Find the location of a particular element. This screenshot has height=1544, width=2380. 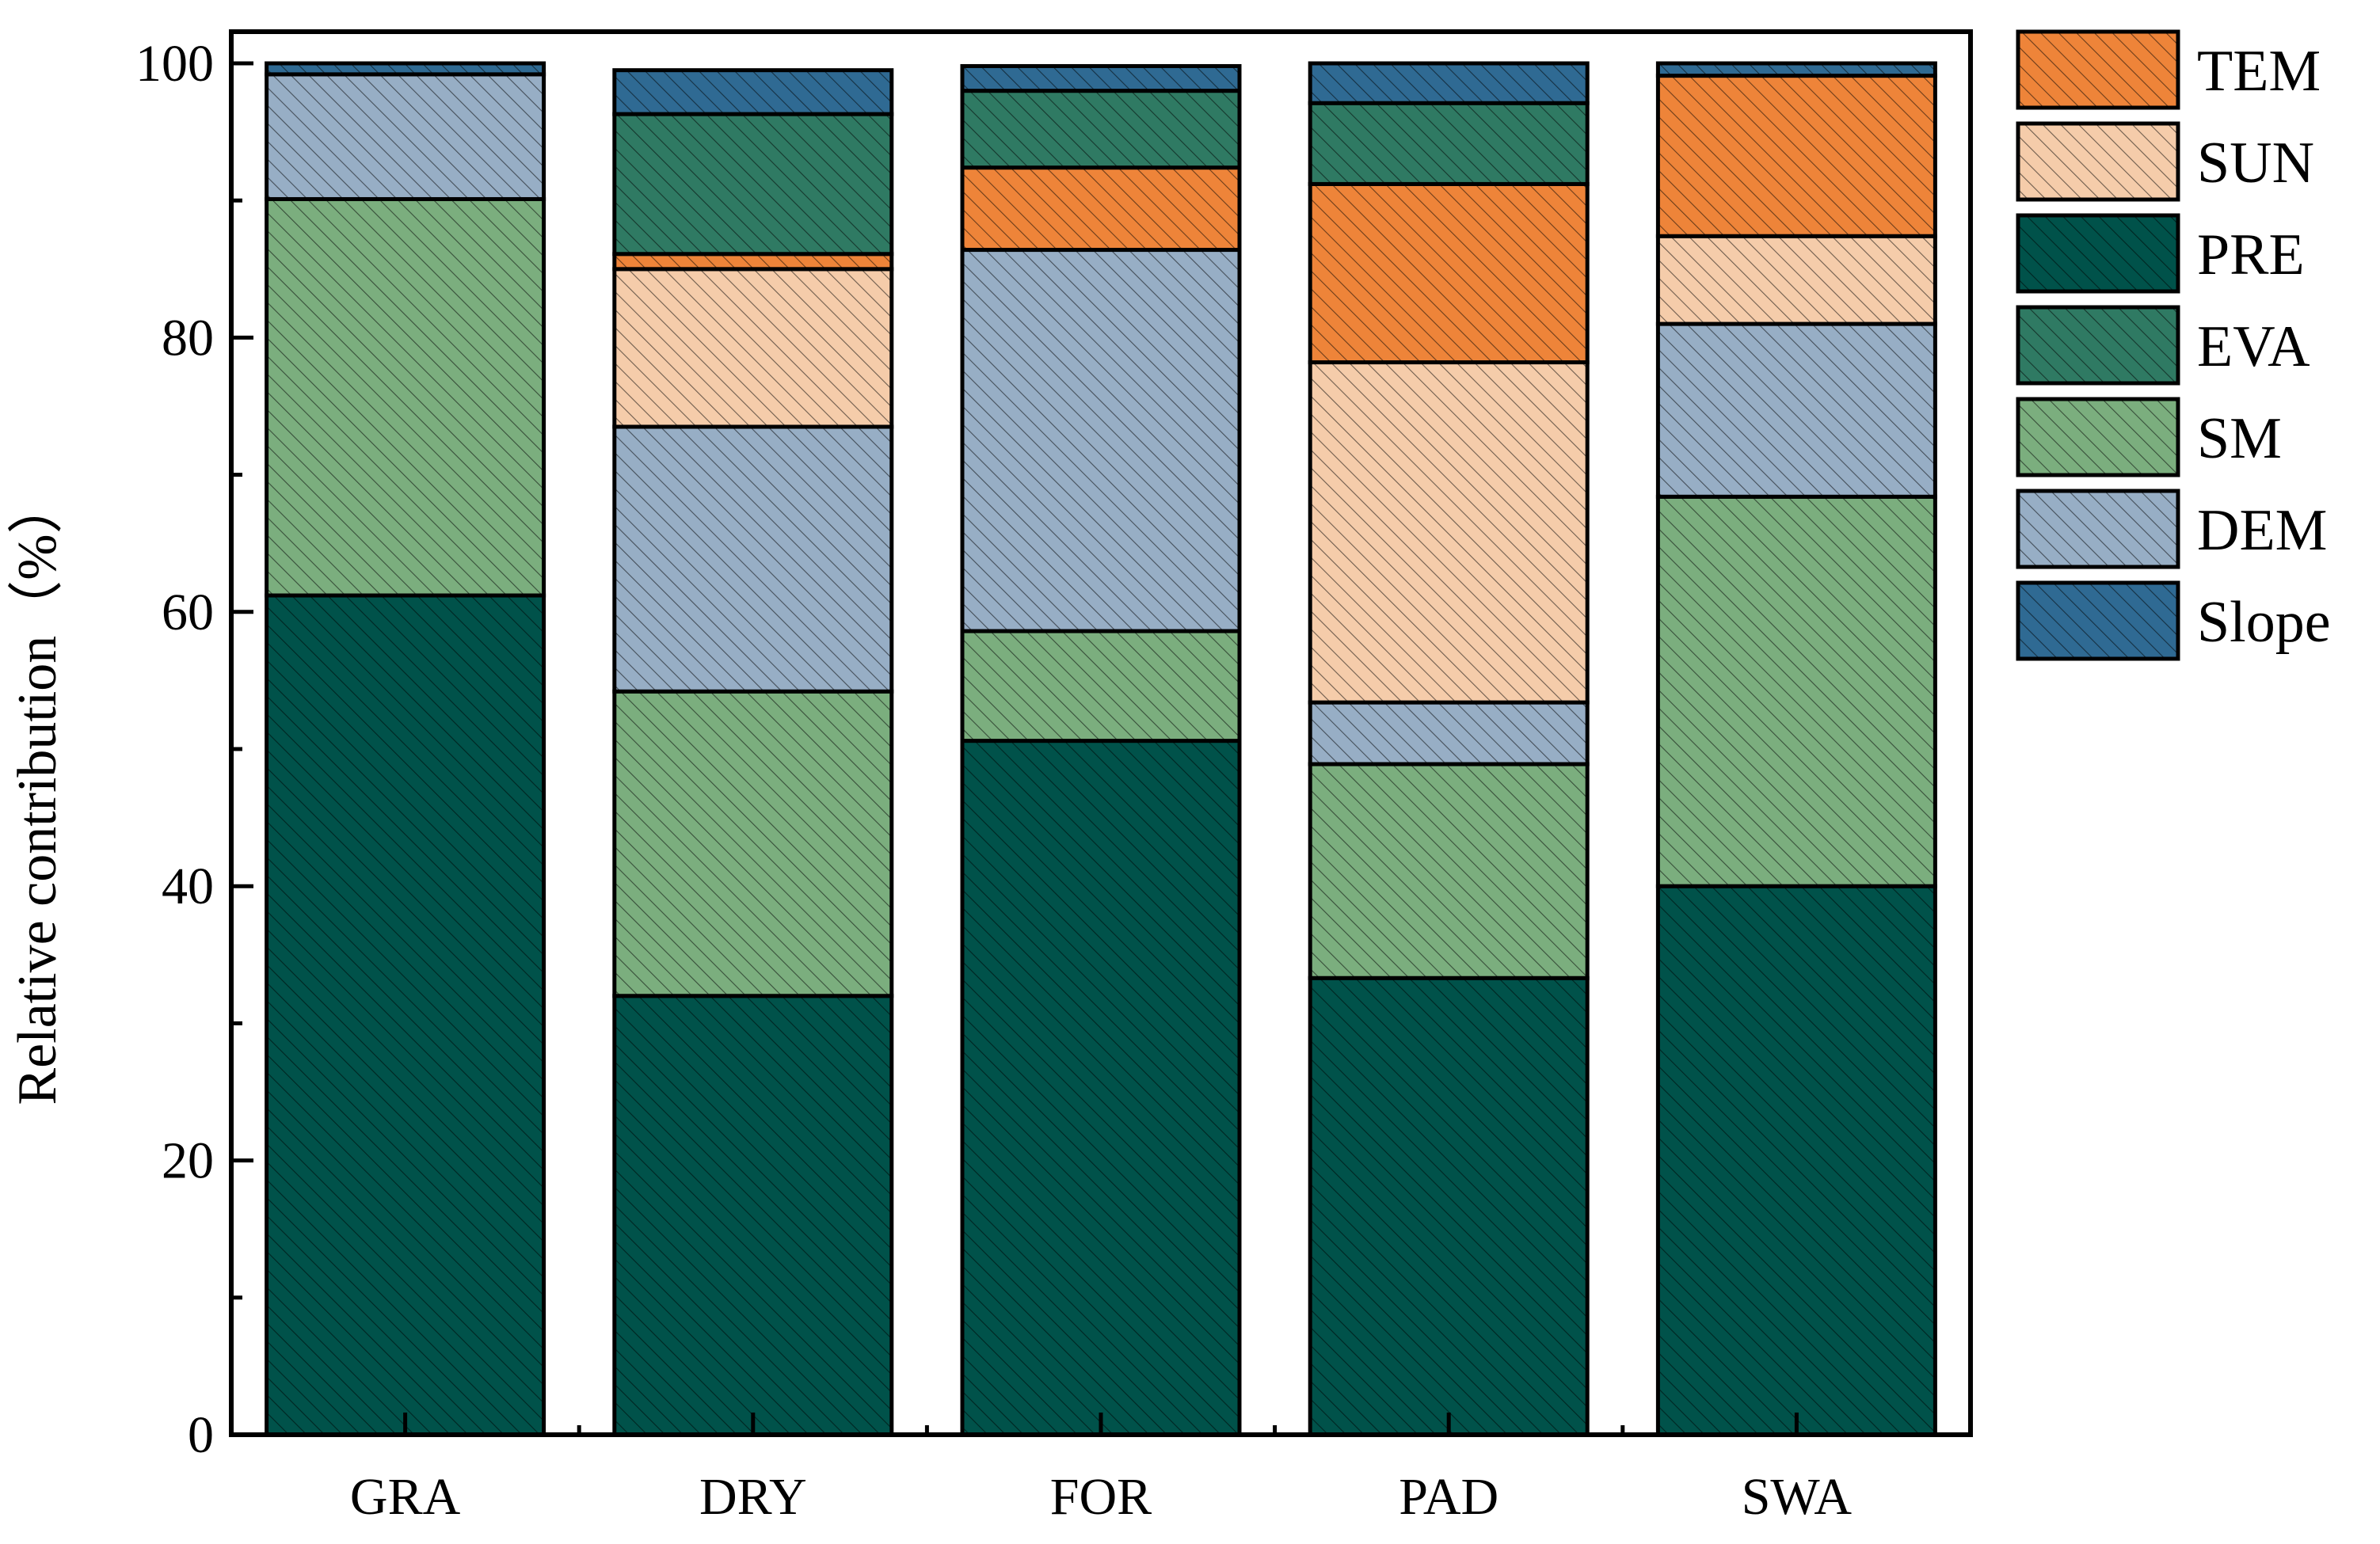

bar-segment-dry-slope is located at coordinates (753, 92).